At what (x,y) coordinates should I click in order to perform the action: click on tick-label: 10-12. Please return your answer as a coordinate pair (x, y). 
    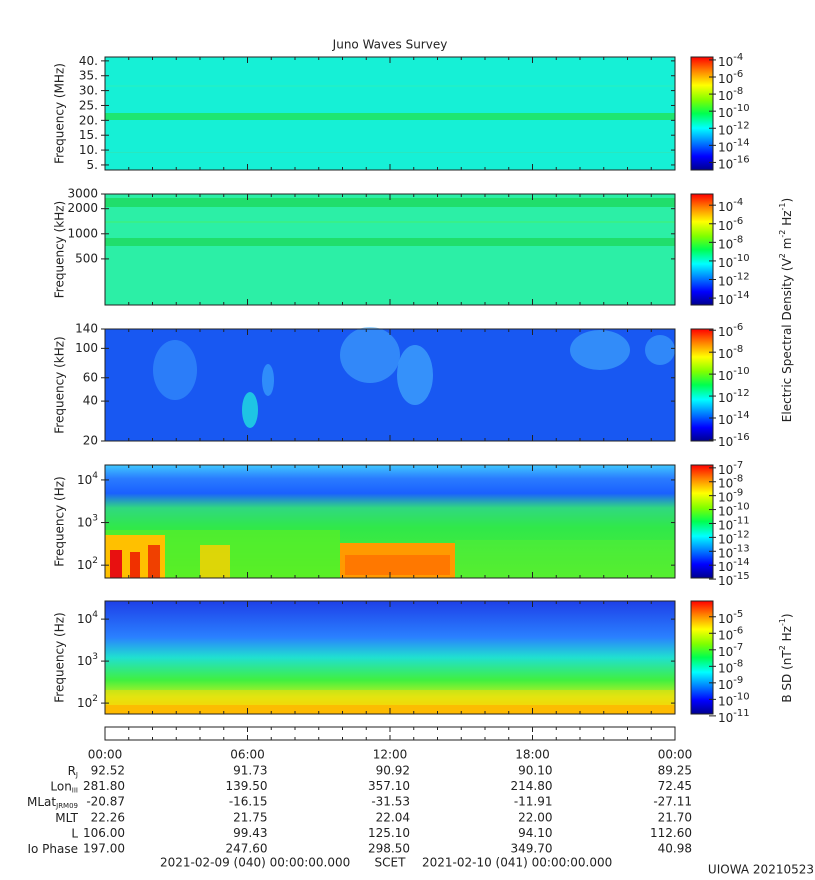
    Looking at the image, I should click on (734, 537).